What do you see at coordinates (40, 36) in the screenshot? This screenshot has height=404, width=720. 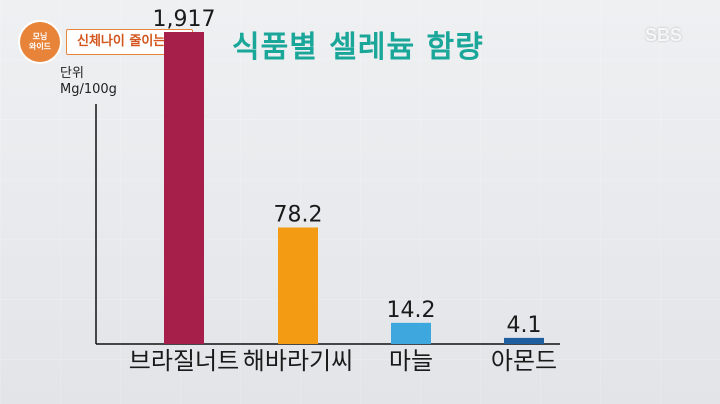 I see `badge-line1: 모닝` at bounding box center [40, 36].